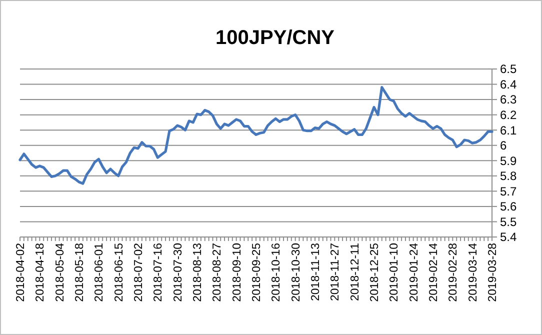 The image size is (542, 335). I want to click on x-tick-label: 2019-02-14, so click(434, 272).